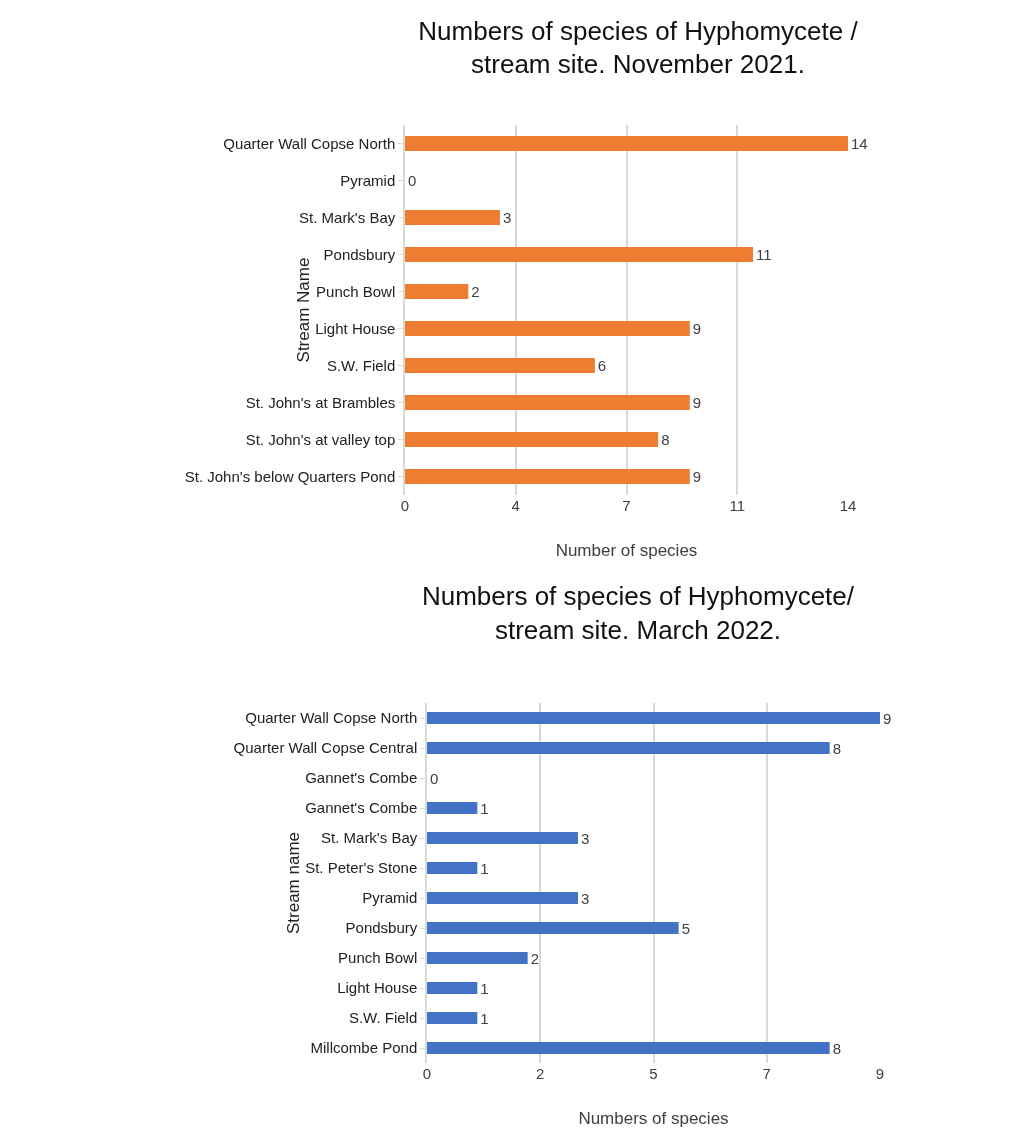 The image size is (1029, 1138). I want to click on x-tick-label: 4, so click(515, 505).